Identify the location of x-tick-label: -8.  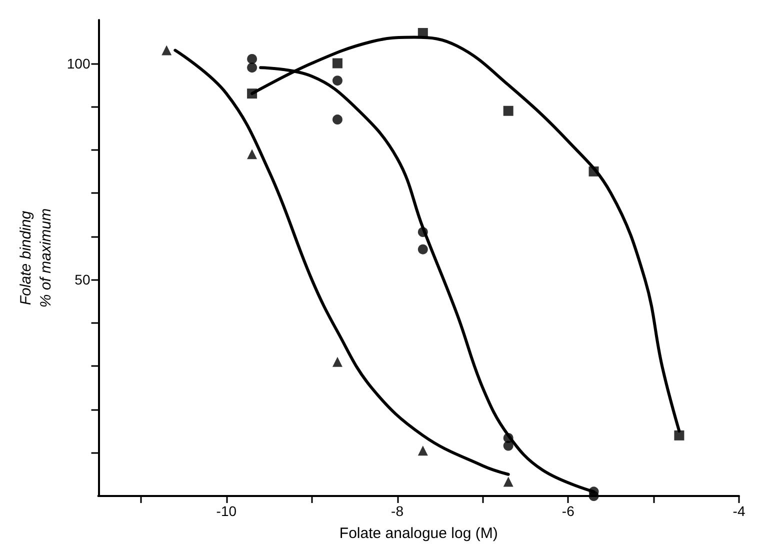
(397, 511).